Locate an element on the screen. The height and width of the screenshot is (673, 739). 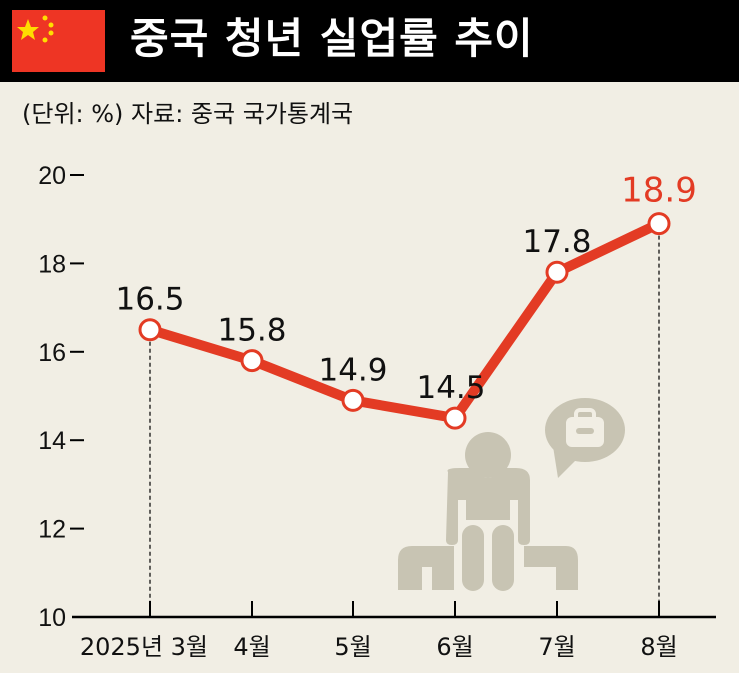
data-label: 18.9 is located at coordinates (659, 191).